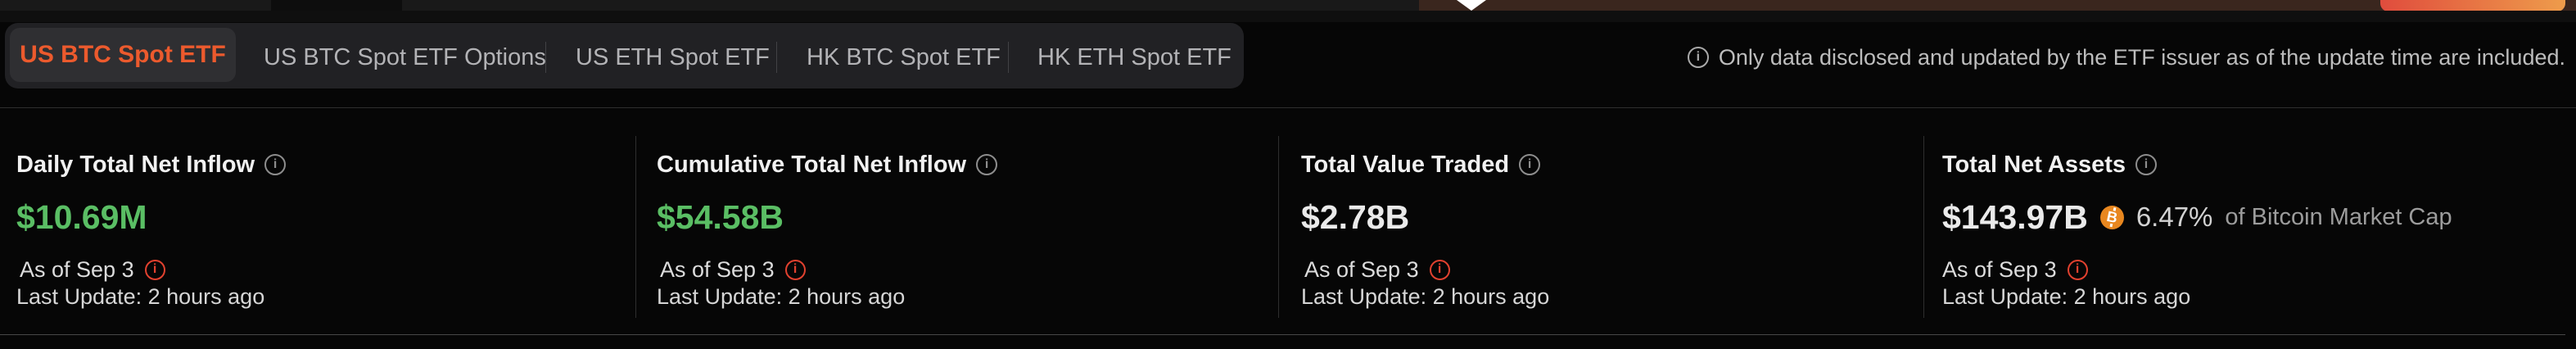  I want to click on tab-us-eth-spot-etf: US ETH Spot ETF, so click(673, 57).